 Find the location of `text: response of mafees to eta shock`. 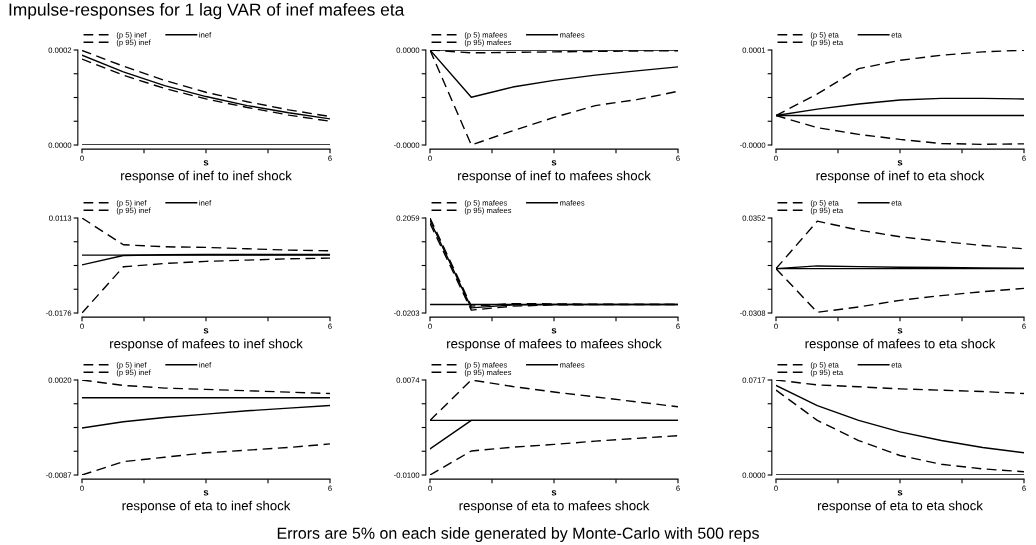

text: response of mafees to eta shock is located at coordinates (900, 344).